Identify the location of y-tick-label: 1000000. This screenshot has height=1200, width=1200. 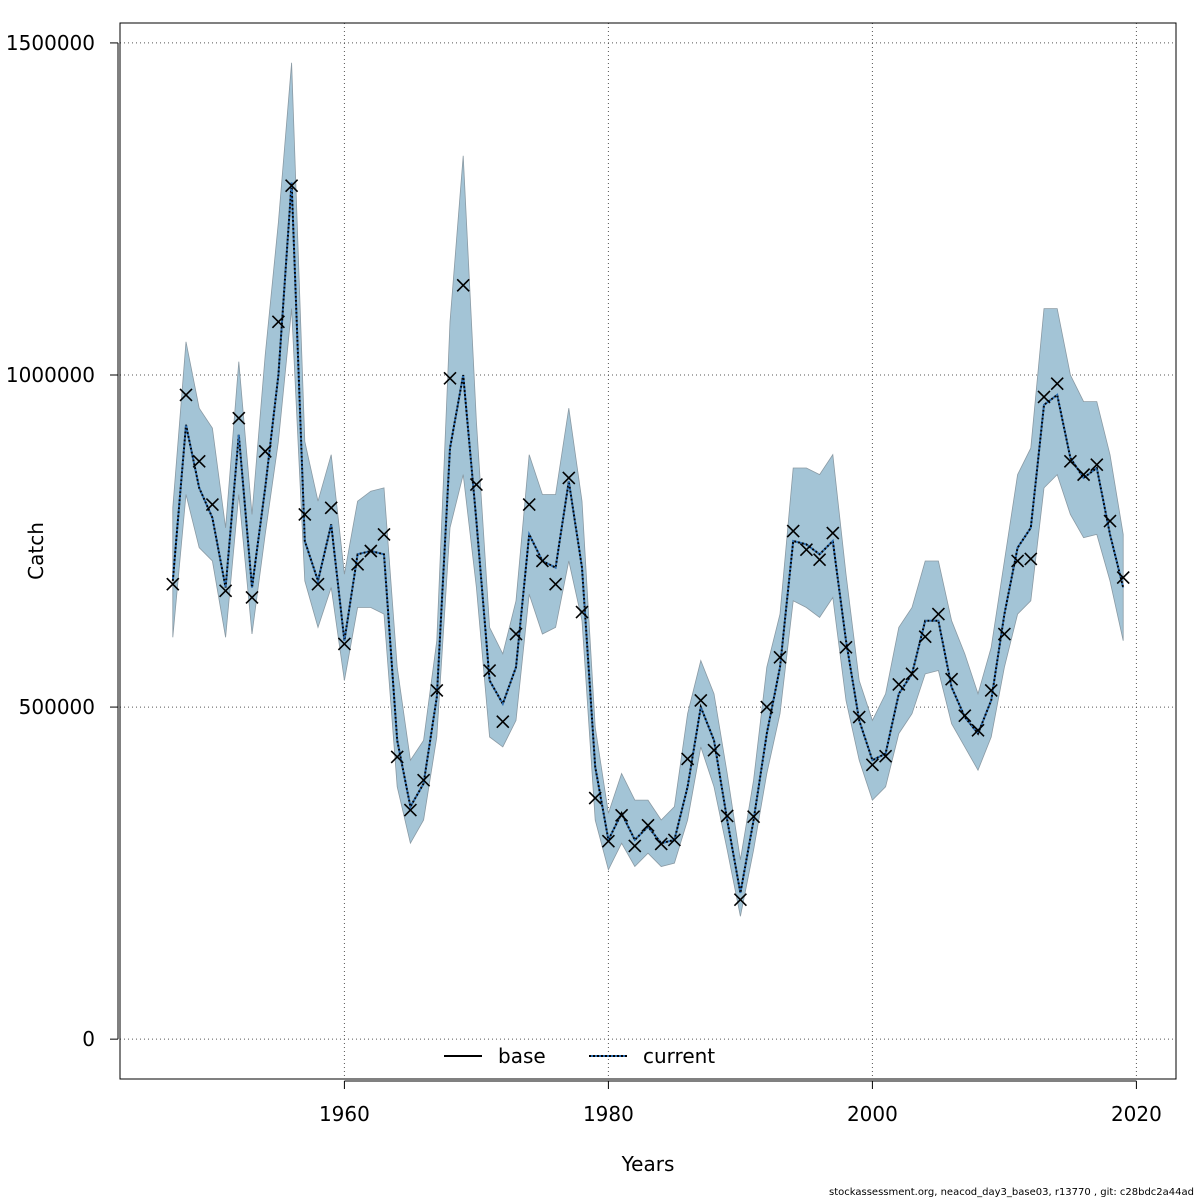
(50, 375).